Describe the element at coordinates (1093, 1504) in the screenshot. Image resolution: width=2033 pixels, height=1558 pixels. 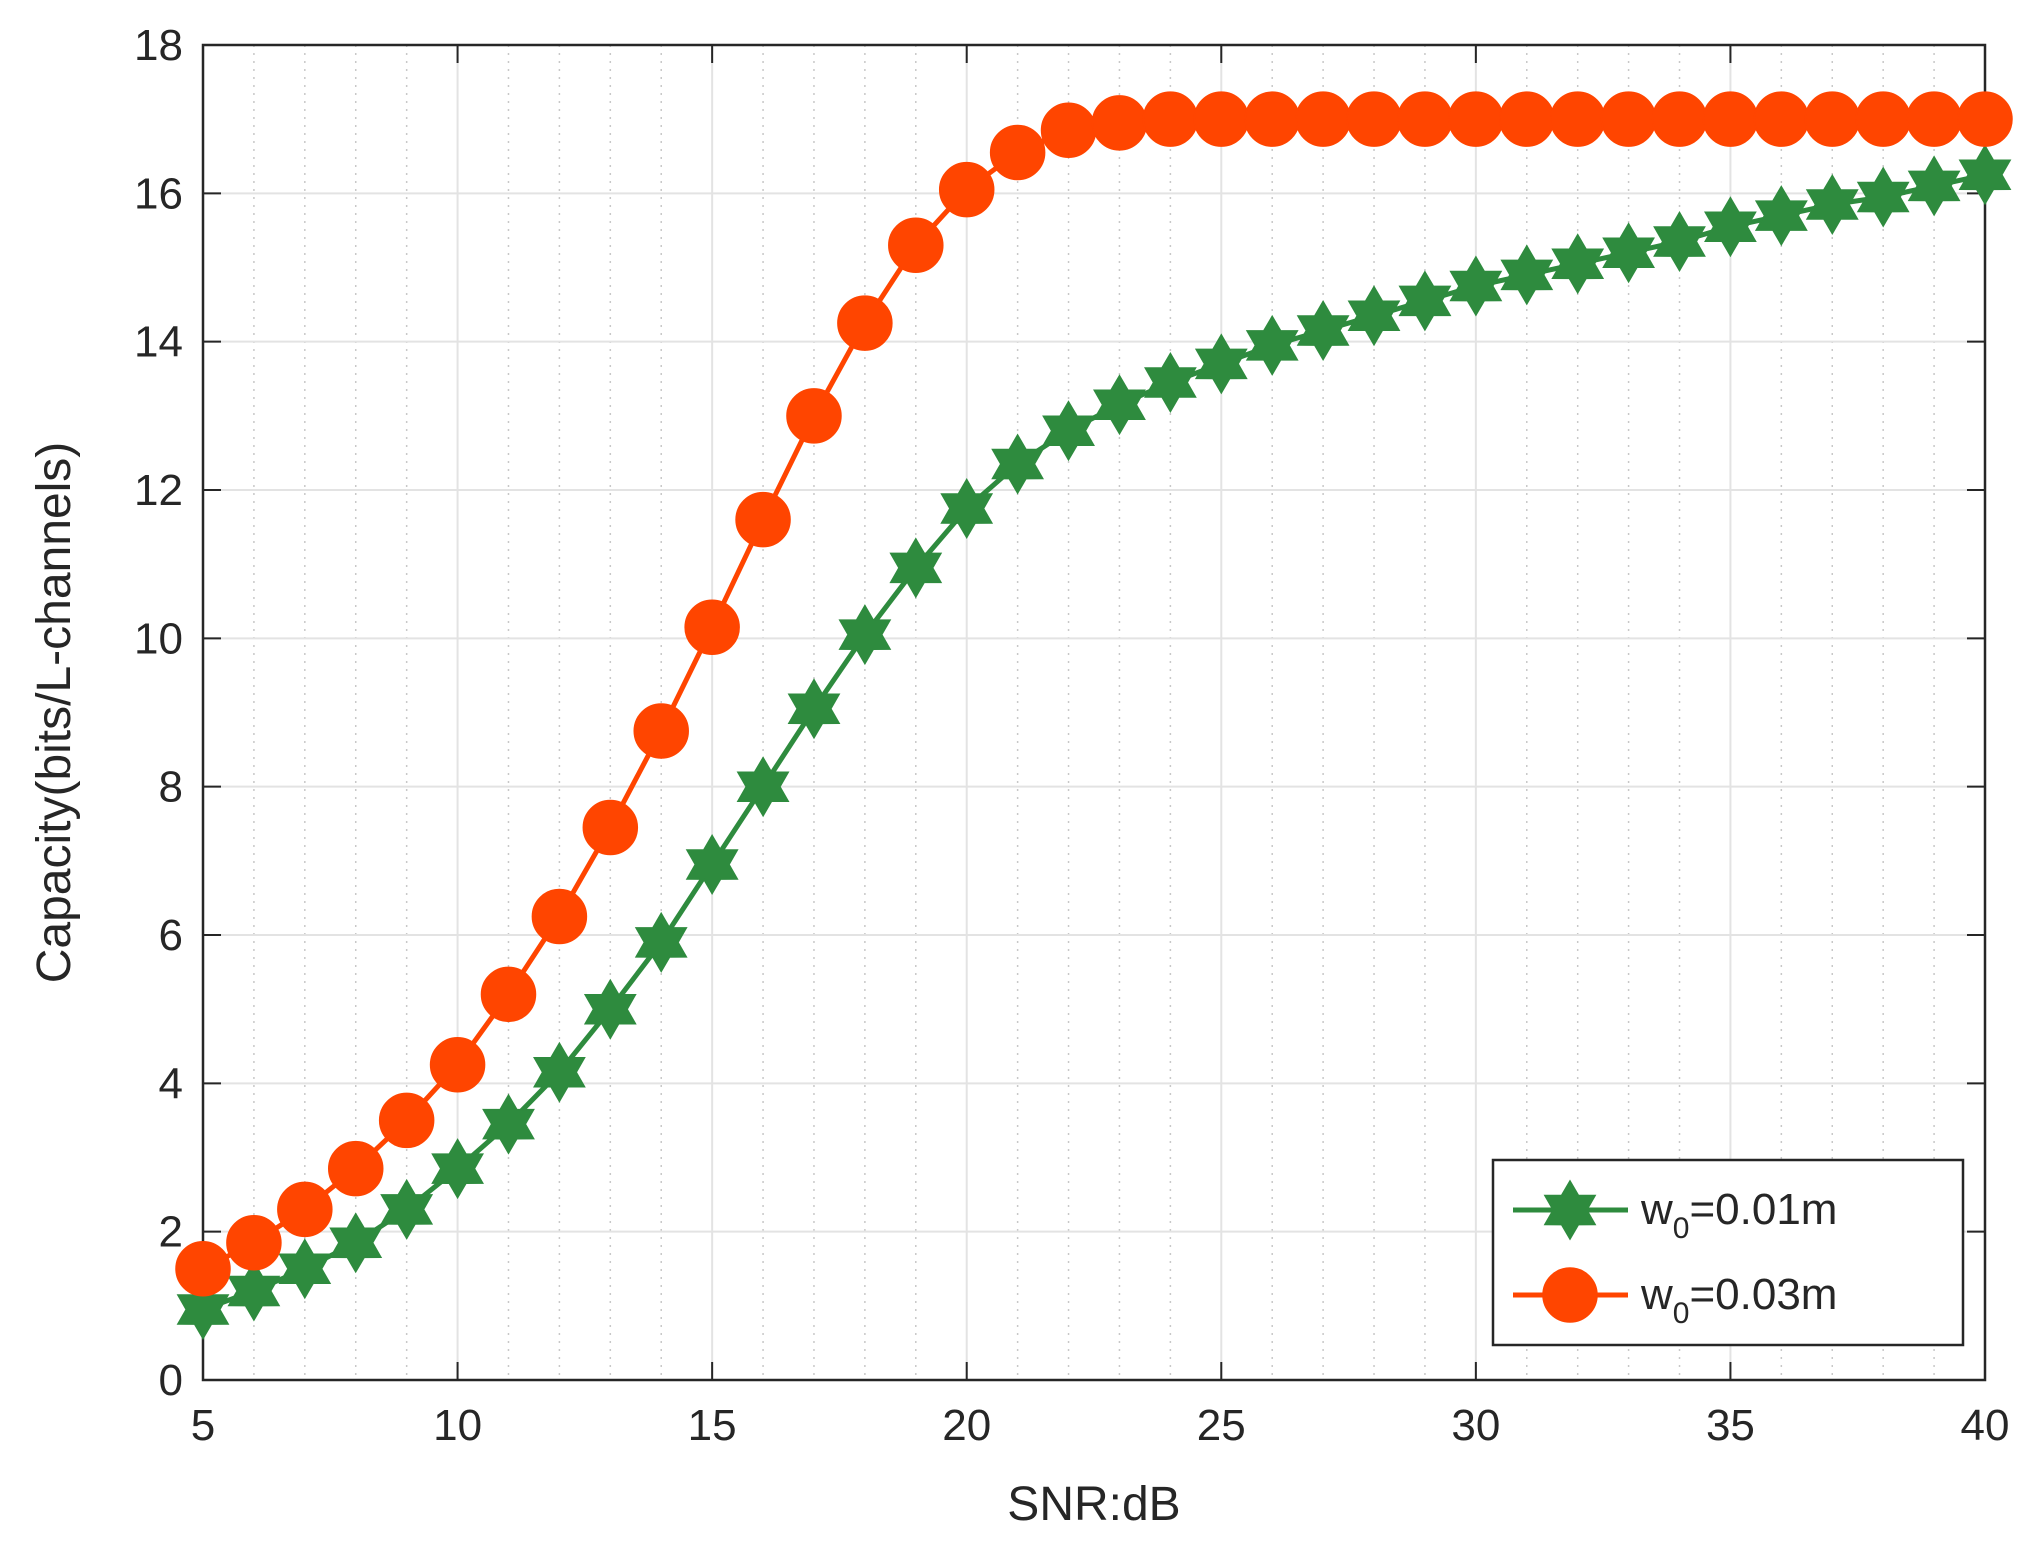
I see `x-axis-title: SNR:dB` at that location.